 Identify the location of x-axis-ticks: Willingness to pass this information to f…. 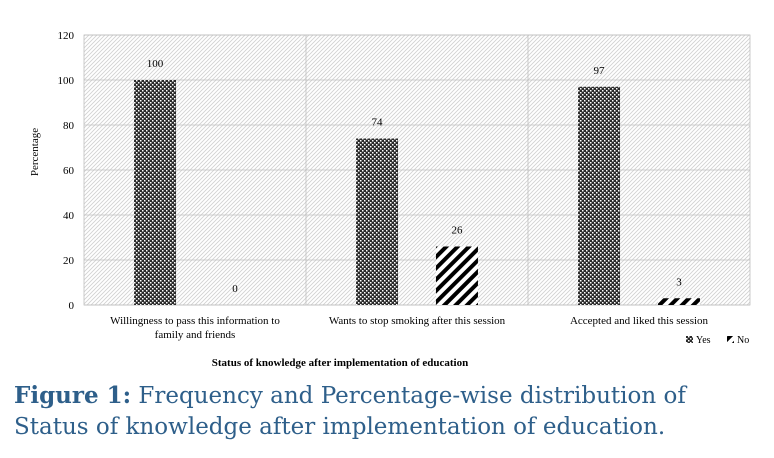
(409, 328).